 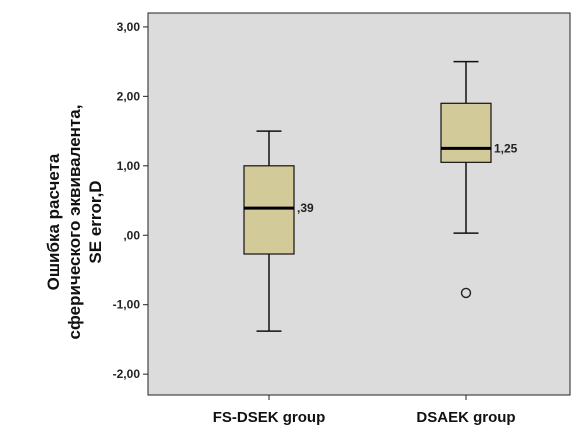 What do you see at coordinates (466, 293) in the screenshot?
I see `outlier-point` at bounding box center [466, 293].